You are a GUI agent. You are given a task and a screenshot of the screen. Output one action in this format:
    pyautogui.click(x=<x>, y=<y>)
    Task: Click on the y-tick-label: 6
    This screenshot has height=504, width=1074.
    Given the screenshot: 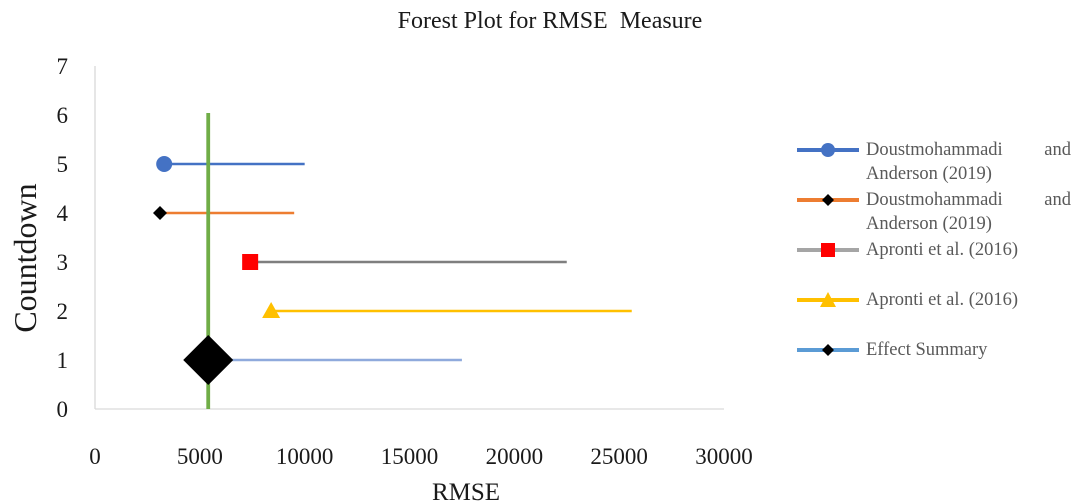 What is the action you would take?
    pyautogui.click(x=63, y=115)
    